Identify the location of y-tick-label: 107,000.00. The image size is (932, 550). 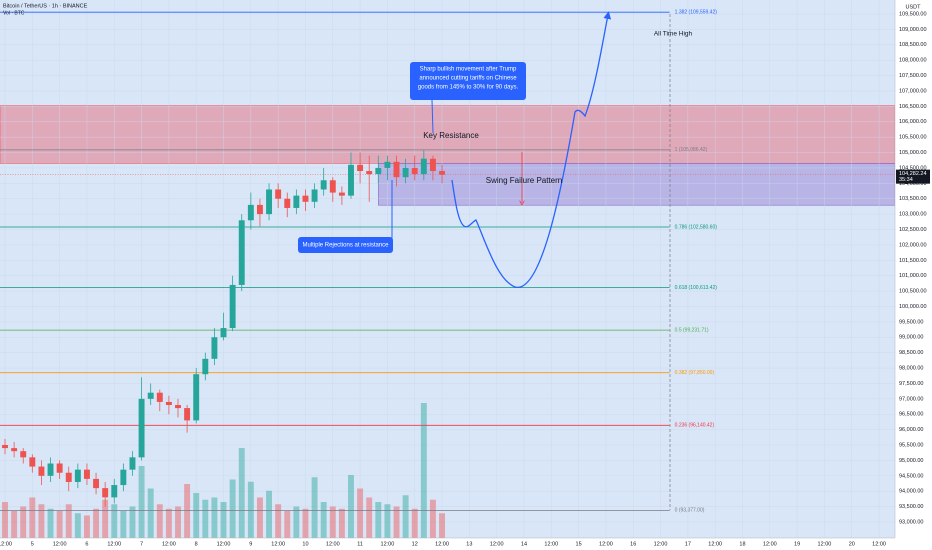
(913, 91).